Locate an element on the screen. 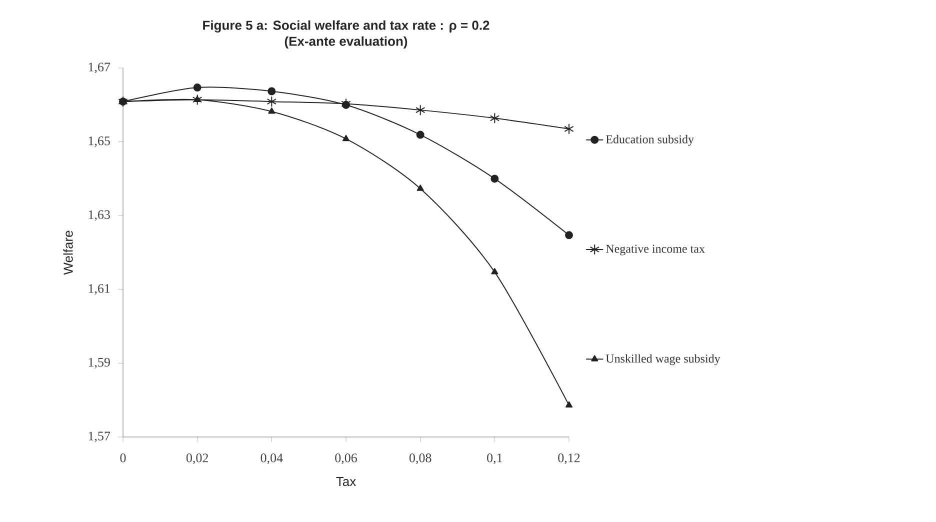  x-tick-label: 0,08 is located at coordinates (420, 459).